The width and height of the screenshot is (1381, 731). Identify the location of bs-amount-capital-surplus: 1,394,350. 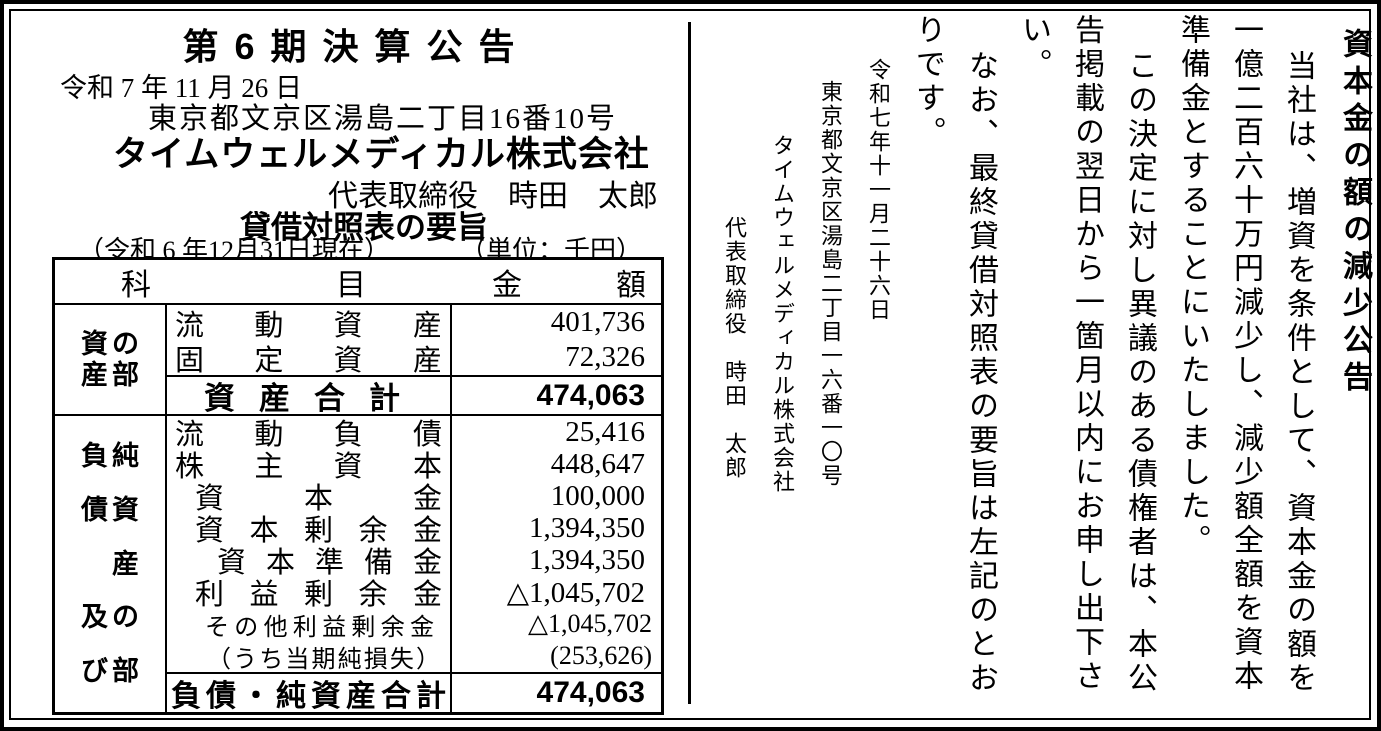
(587, 528).